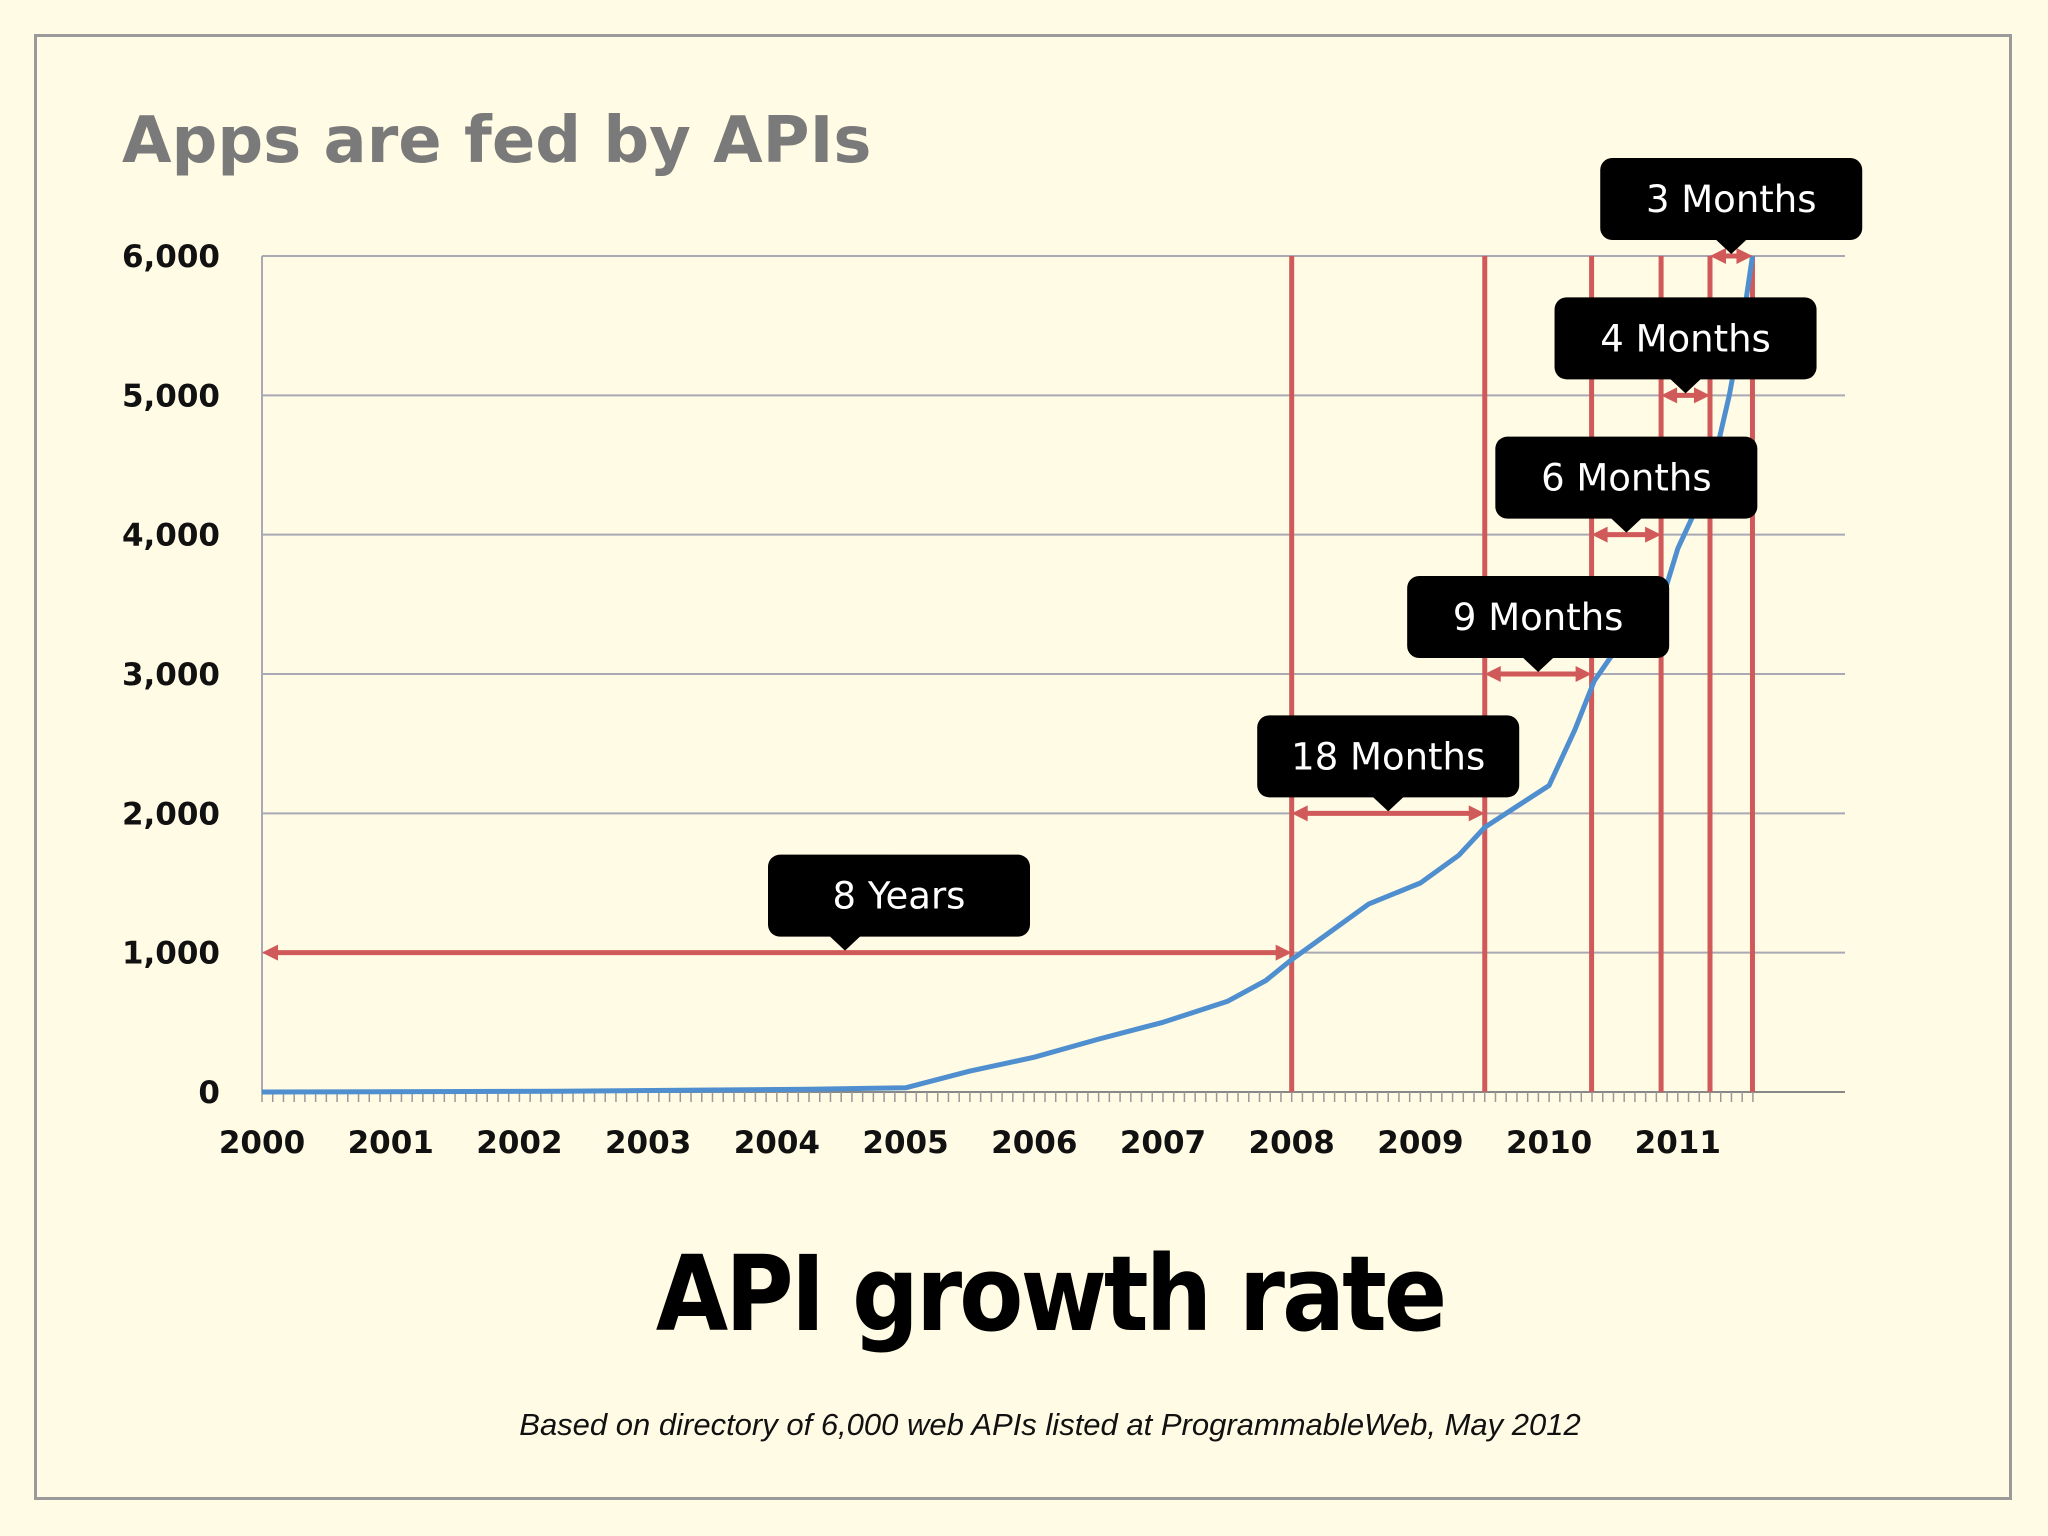  I want to click on callout: 9 Months, so click(1538, 624).